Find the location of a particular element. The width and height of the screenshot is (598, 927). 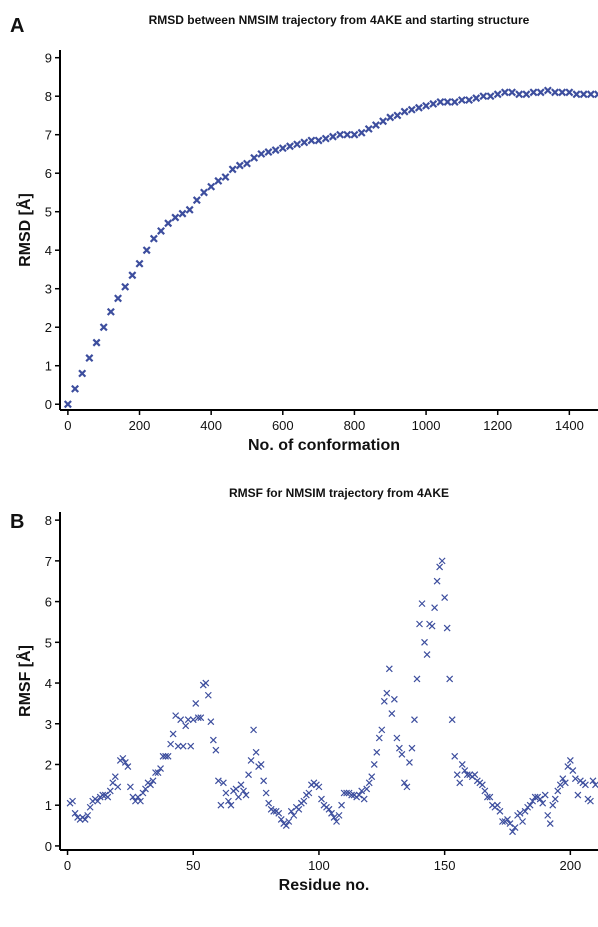

y-tick-label: 1 is located at coordinates (48, 805).